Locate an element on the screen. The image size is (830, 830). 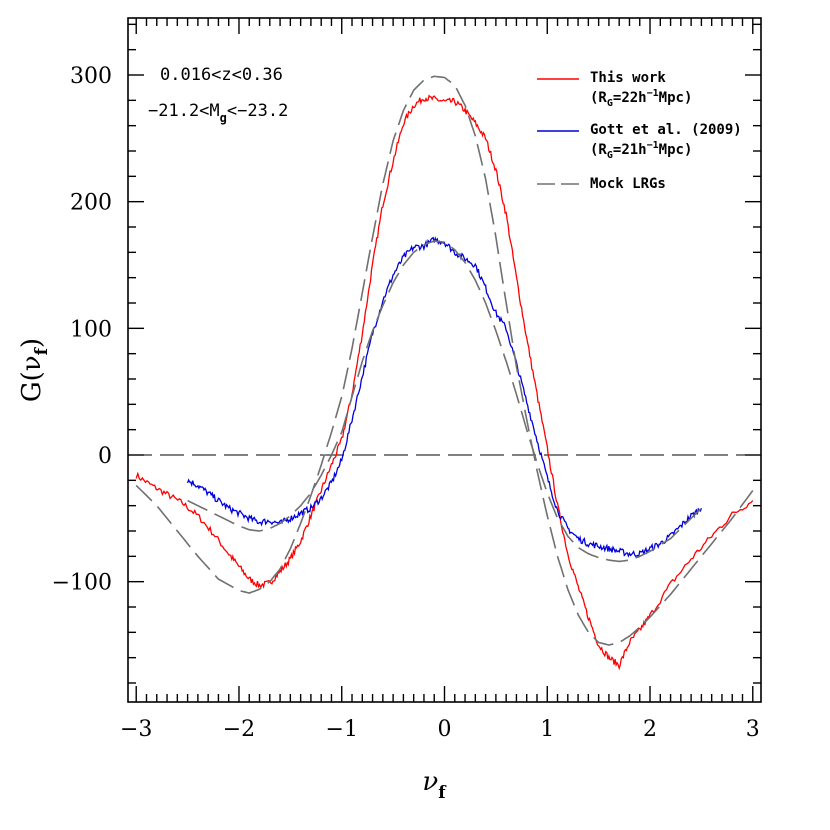
x-tick-label: −1 is located at coordinates (342, 729).